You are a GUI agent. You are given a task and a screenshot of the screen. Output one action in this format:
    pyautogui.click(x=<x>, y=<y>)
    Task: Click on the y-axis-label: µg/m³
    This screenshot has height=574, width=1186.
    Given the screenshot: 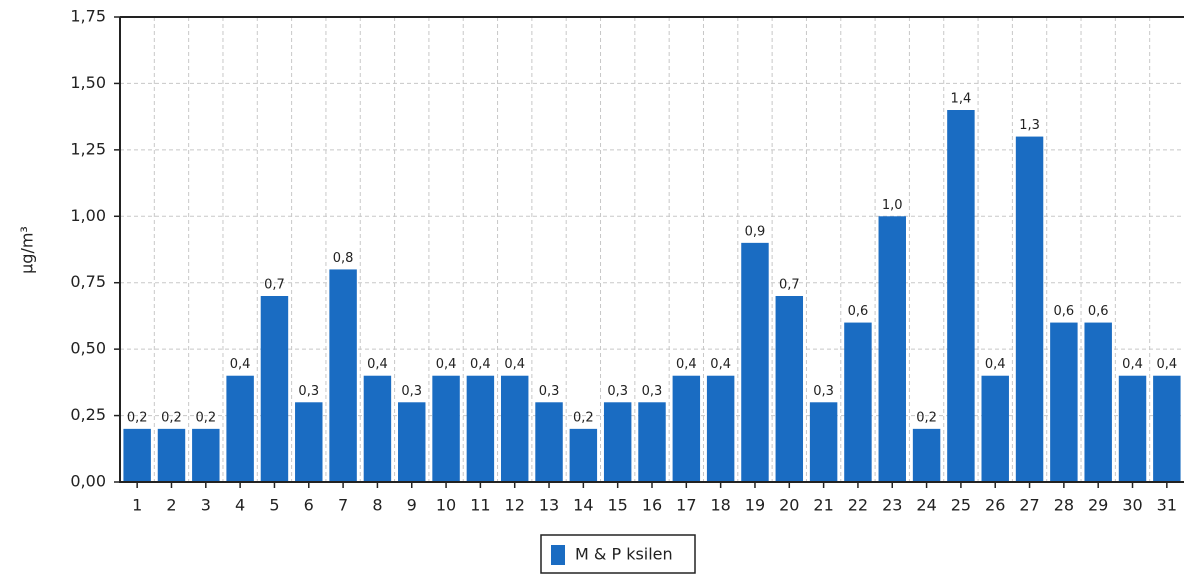 What is the action you would take?
    pyautogui.click(x=27, y=250)
    